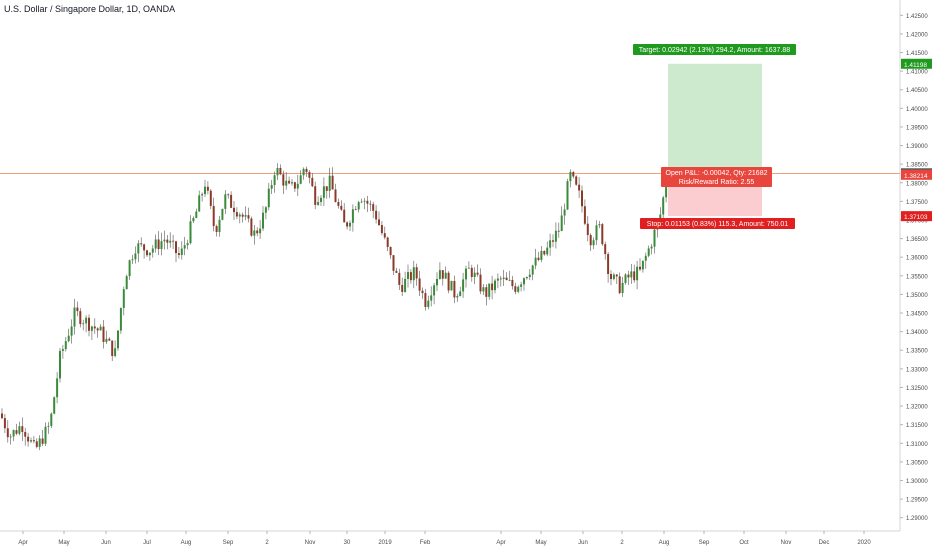 The height and width of the screenshot is (555, 932). I want to click on price-tick-label: 1.30000, so click(917, 482).